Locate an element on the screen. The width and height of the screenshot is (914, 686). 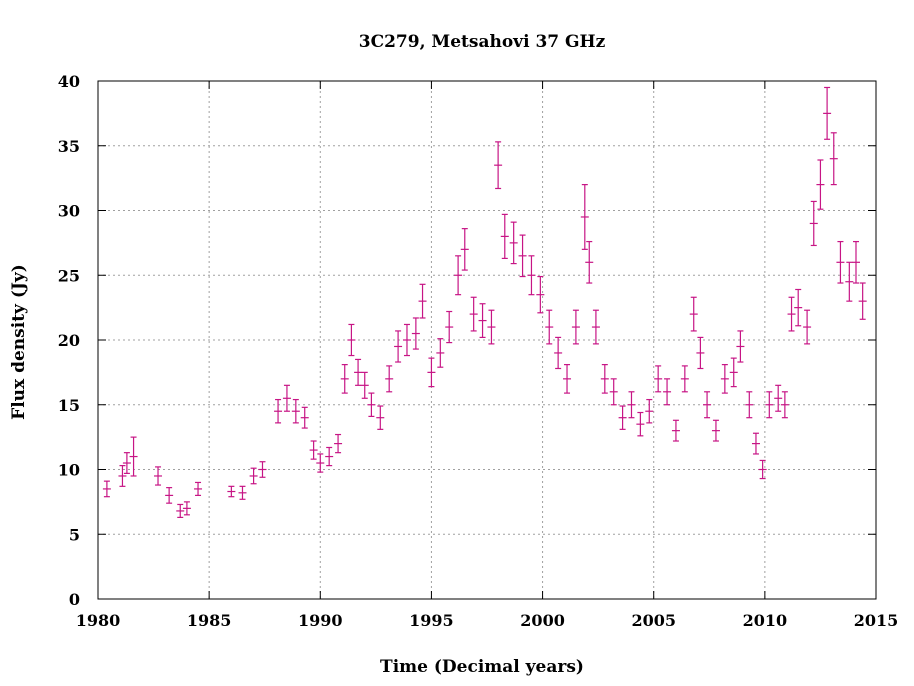
y-tick-label: 25 is located at coordinates (69, 275).